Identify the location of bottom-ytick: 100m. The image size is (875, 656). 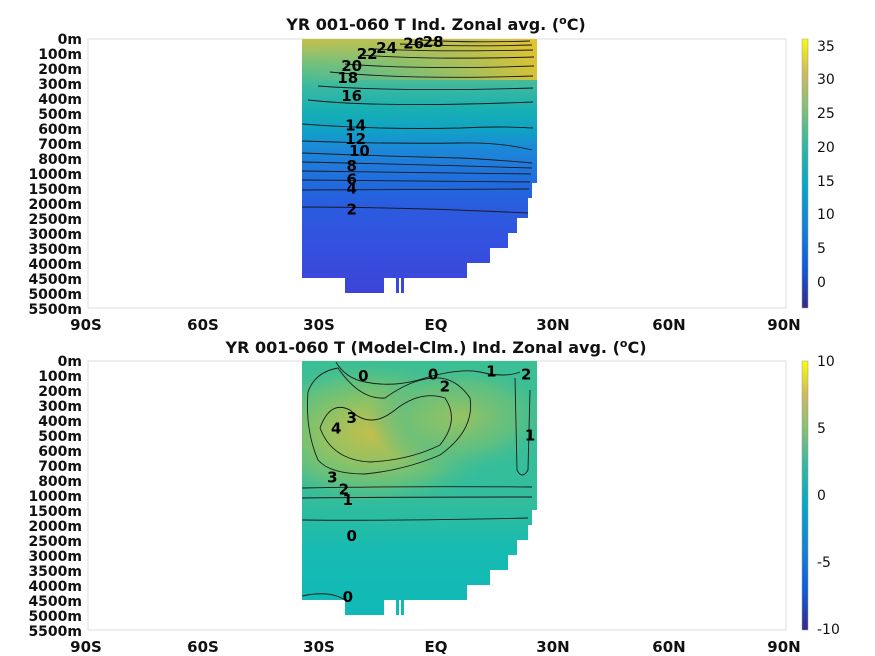
(60, 377).